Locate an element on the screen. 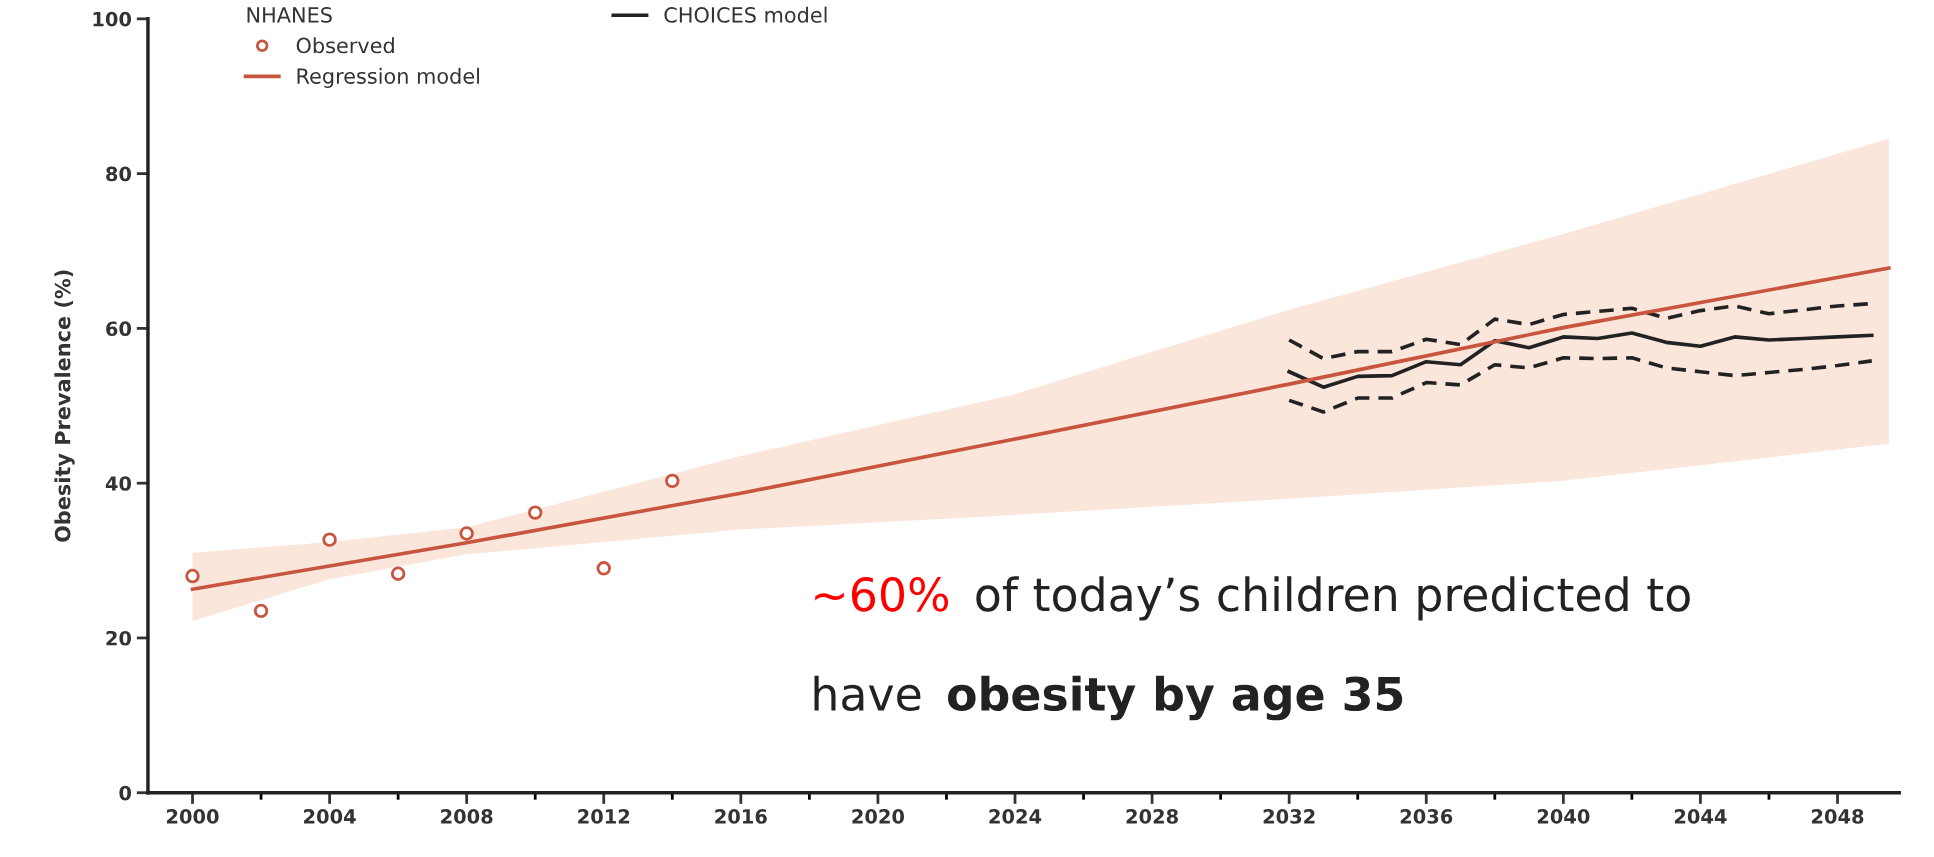  x-tick-label: 2048 is located at coordinates (1837, 816).